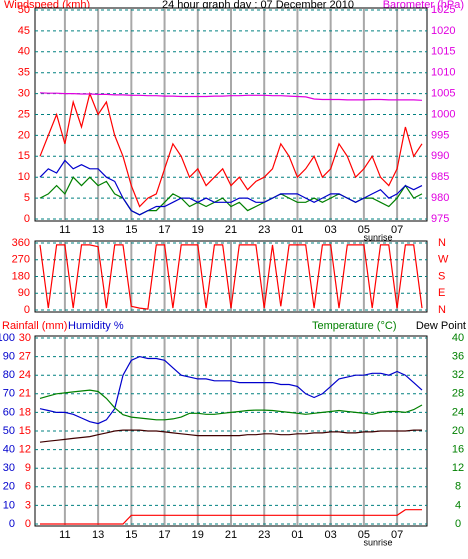 The height and width of the screenshot is (559, 468). Describe the element at coordinates (458, 505) in the screenshot. I see `y2-tick-label: 4` at that location.